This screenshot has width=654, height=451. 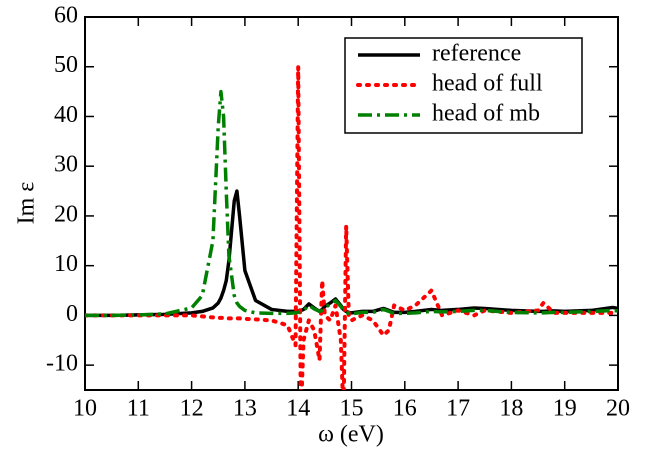 I want to click on y-tick-label: 30, so click(x=66, y=165).